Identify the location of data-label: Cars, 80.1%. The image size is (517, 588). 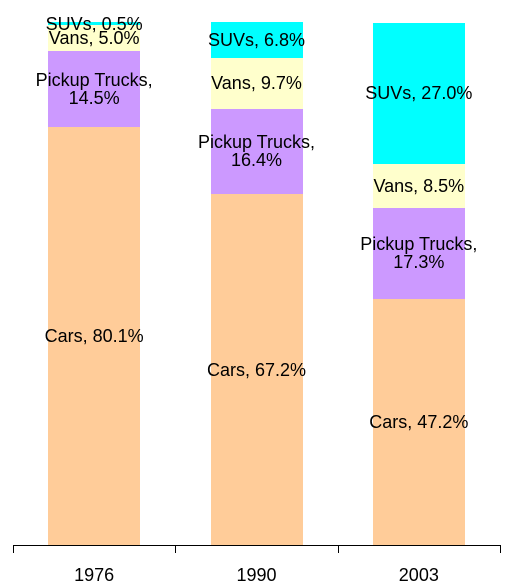
(94, 335).